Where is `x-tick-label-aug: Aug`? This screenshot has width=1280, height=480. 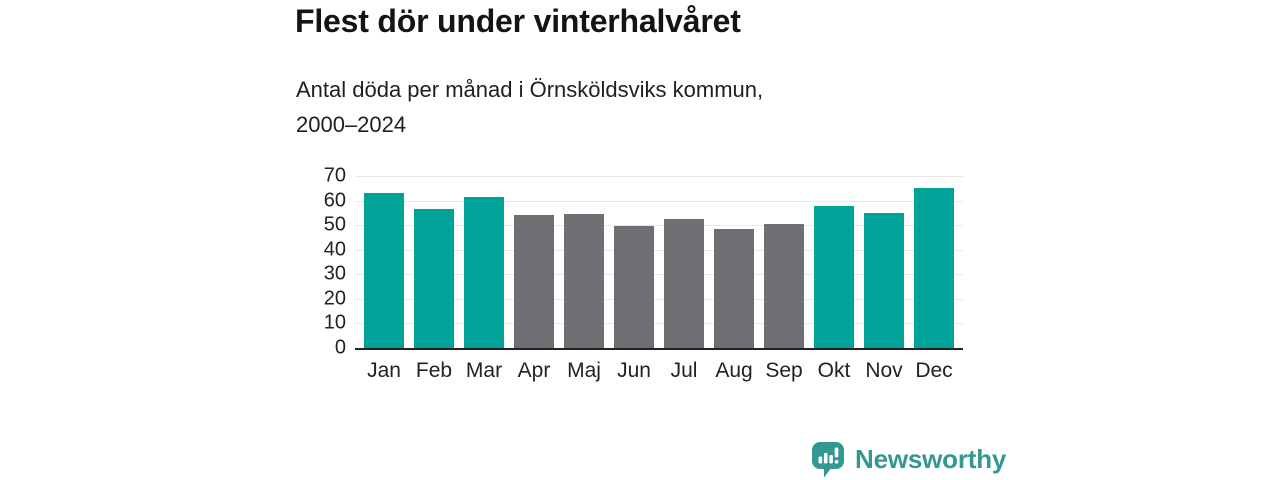
x-tick-label-aug: Aug is located at coordinates (734, 370).